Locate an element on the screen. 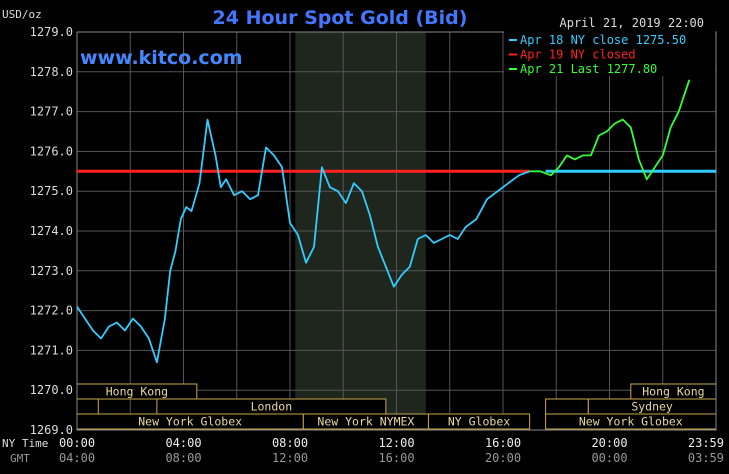  gmt-axis-label: GMT is located at coordinates (20, 458).